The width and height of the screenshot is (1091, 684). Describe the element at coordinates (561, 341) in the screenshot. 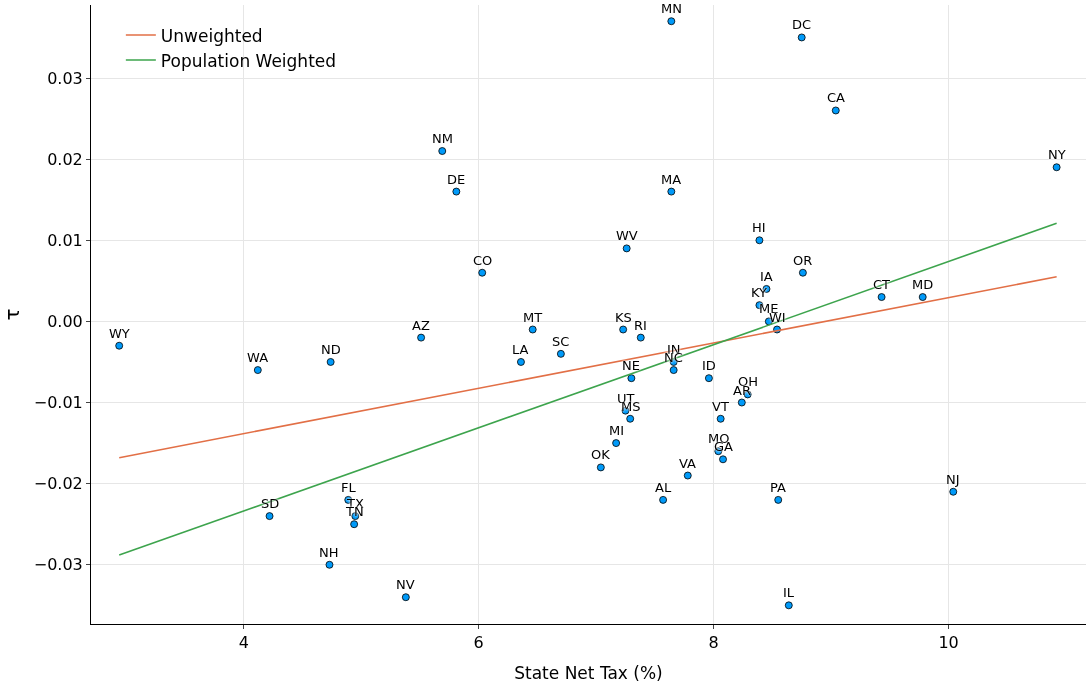

I see `data-label: SC` at that location.